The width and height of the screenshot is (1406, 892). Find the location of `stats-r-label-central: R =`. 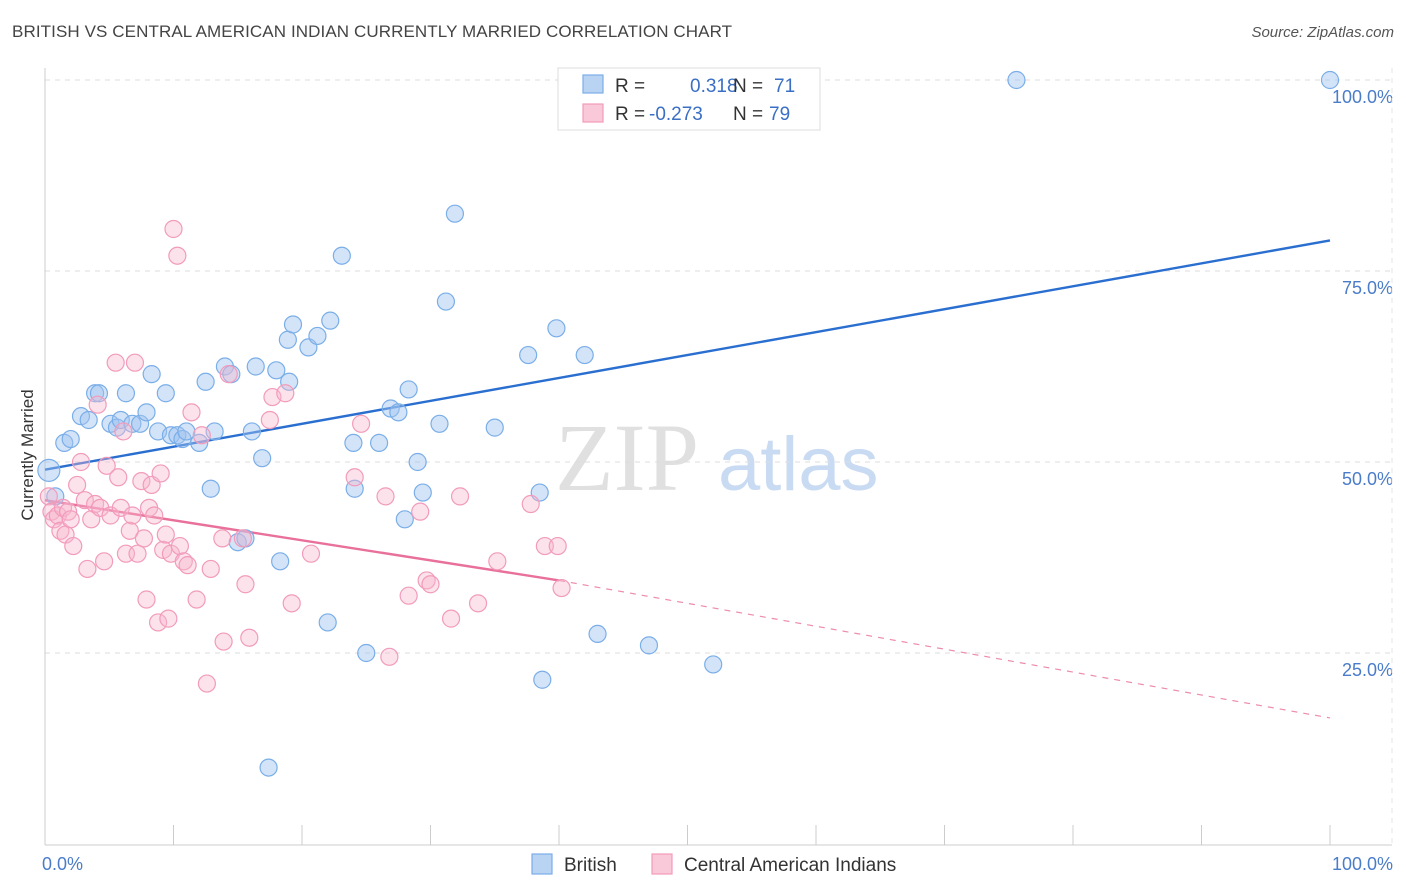

stats-r-label-central: R = is located at coordinates (630, 114).